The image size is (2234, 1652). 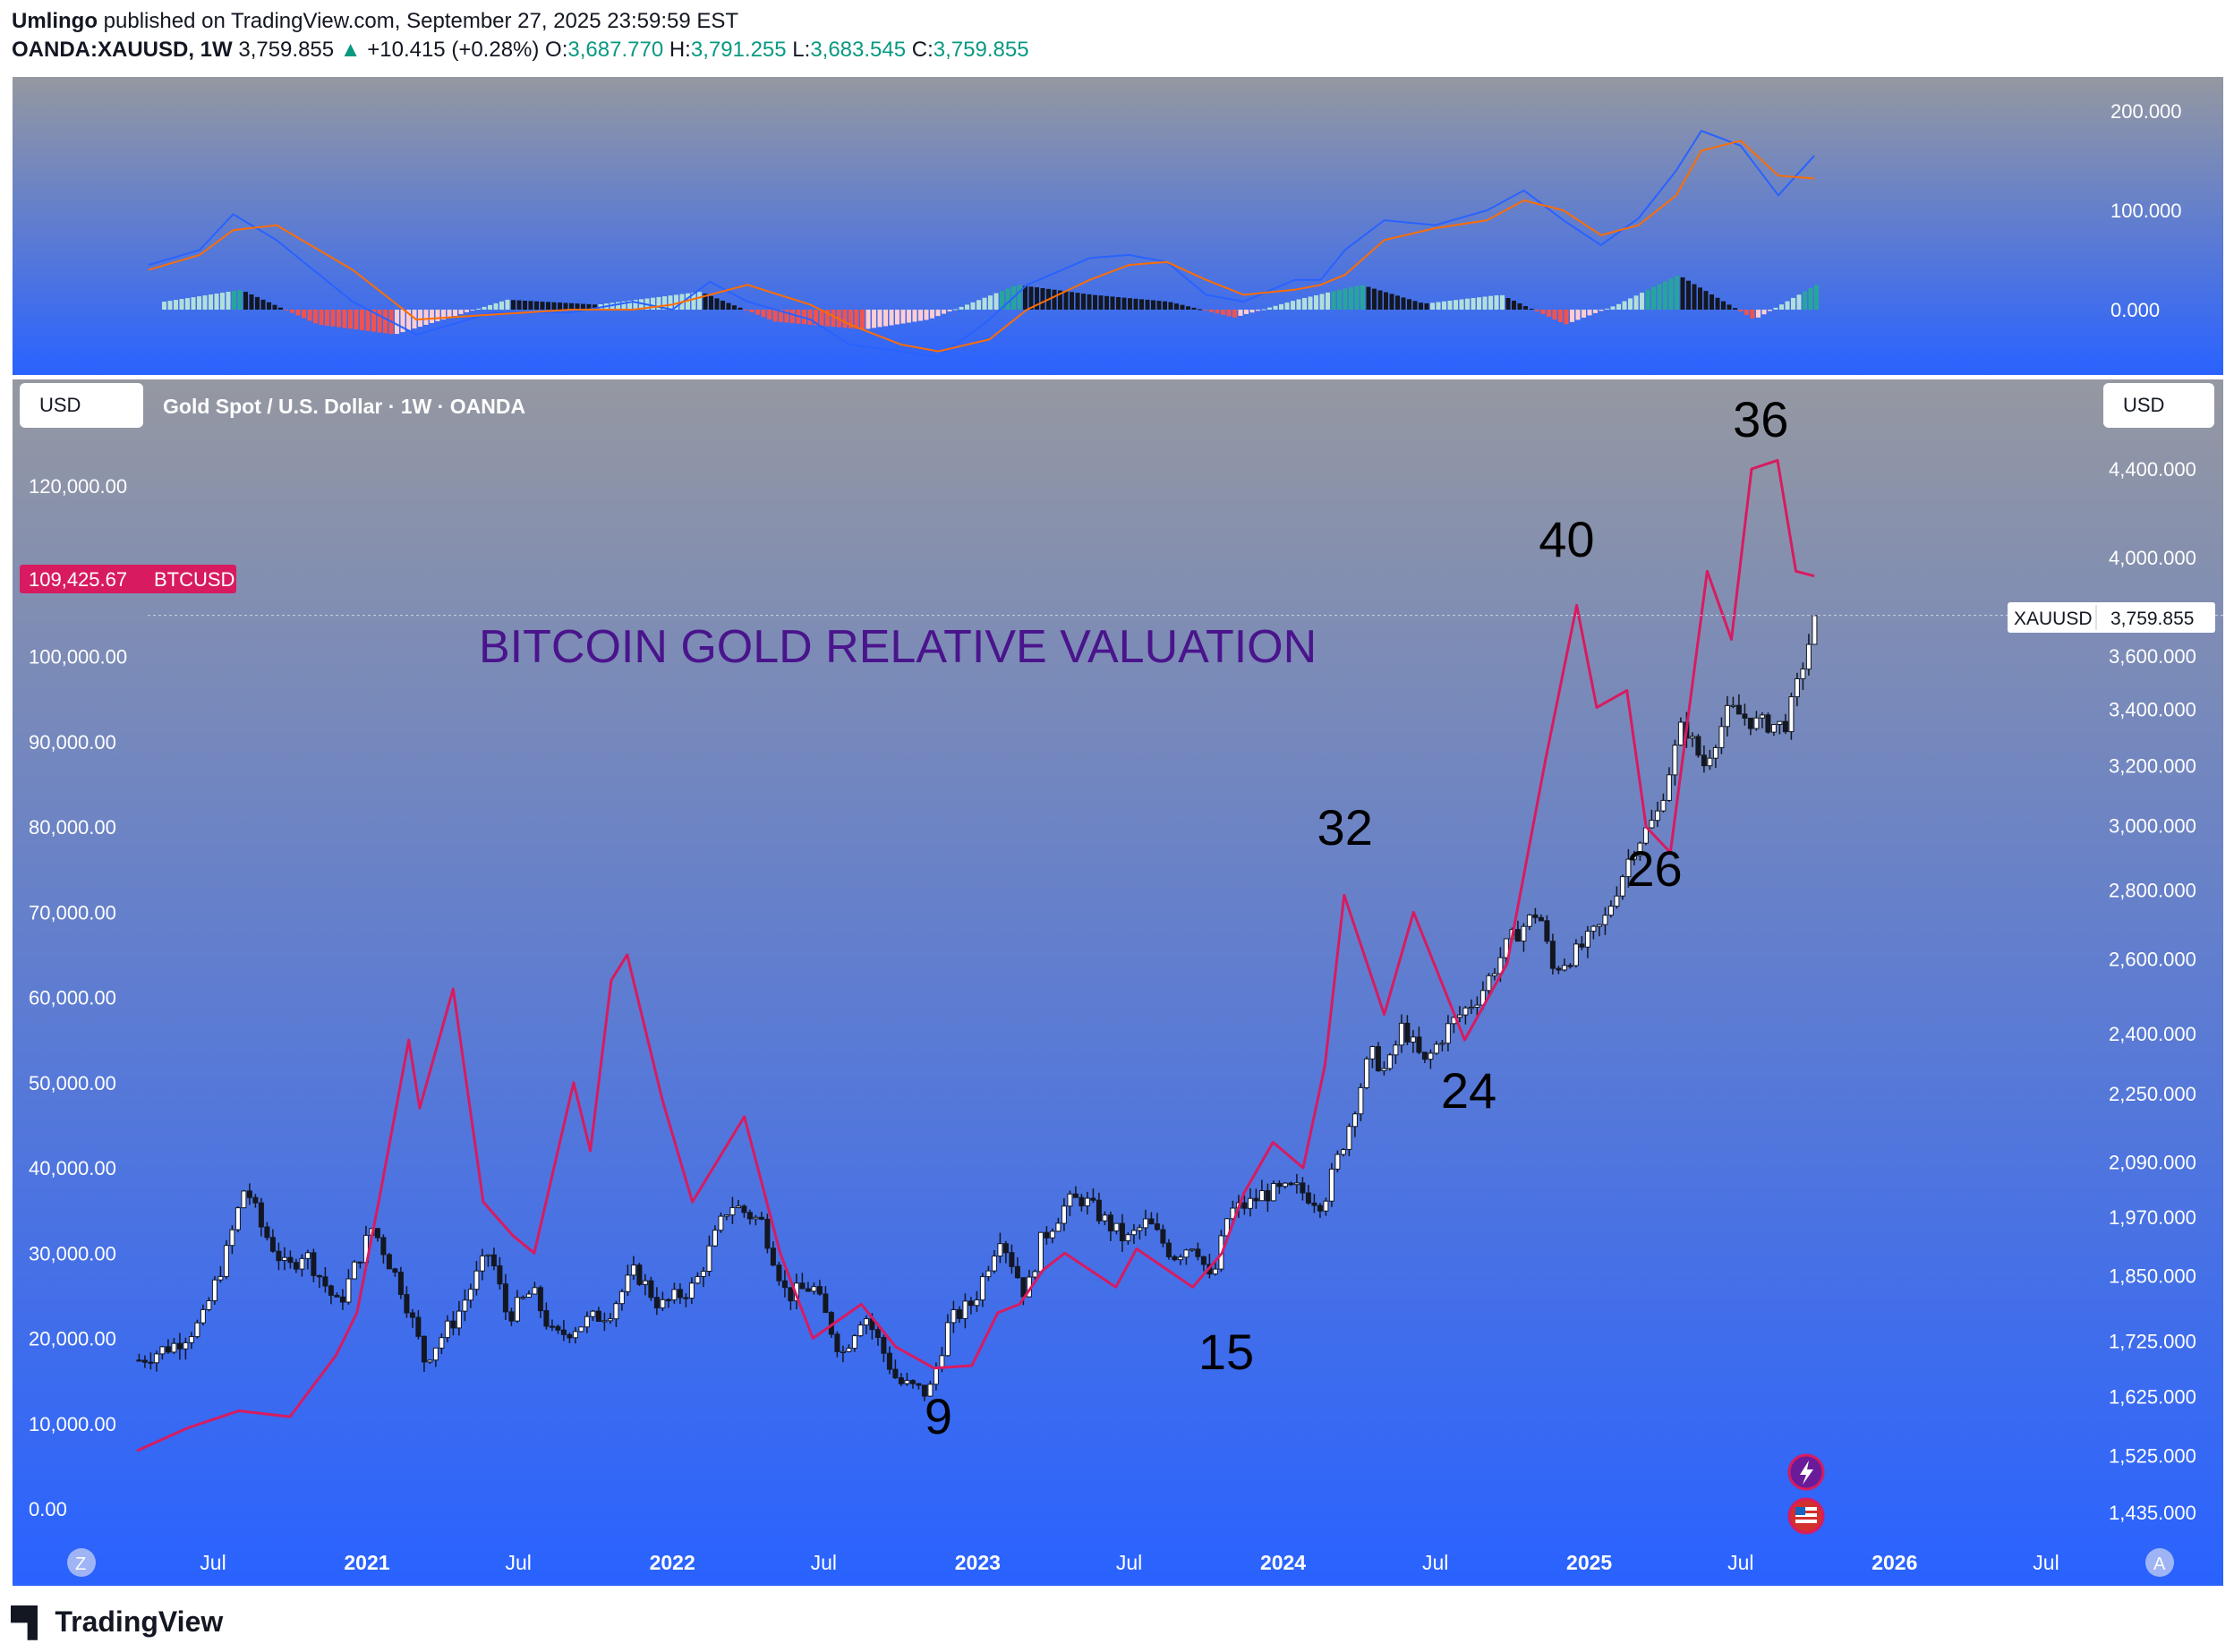 I want to click on btc-tag-label: BTCUSD, so click(x=194, y=579).